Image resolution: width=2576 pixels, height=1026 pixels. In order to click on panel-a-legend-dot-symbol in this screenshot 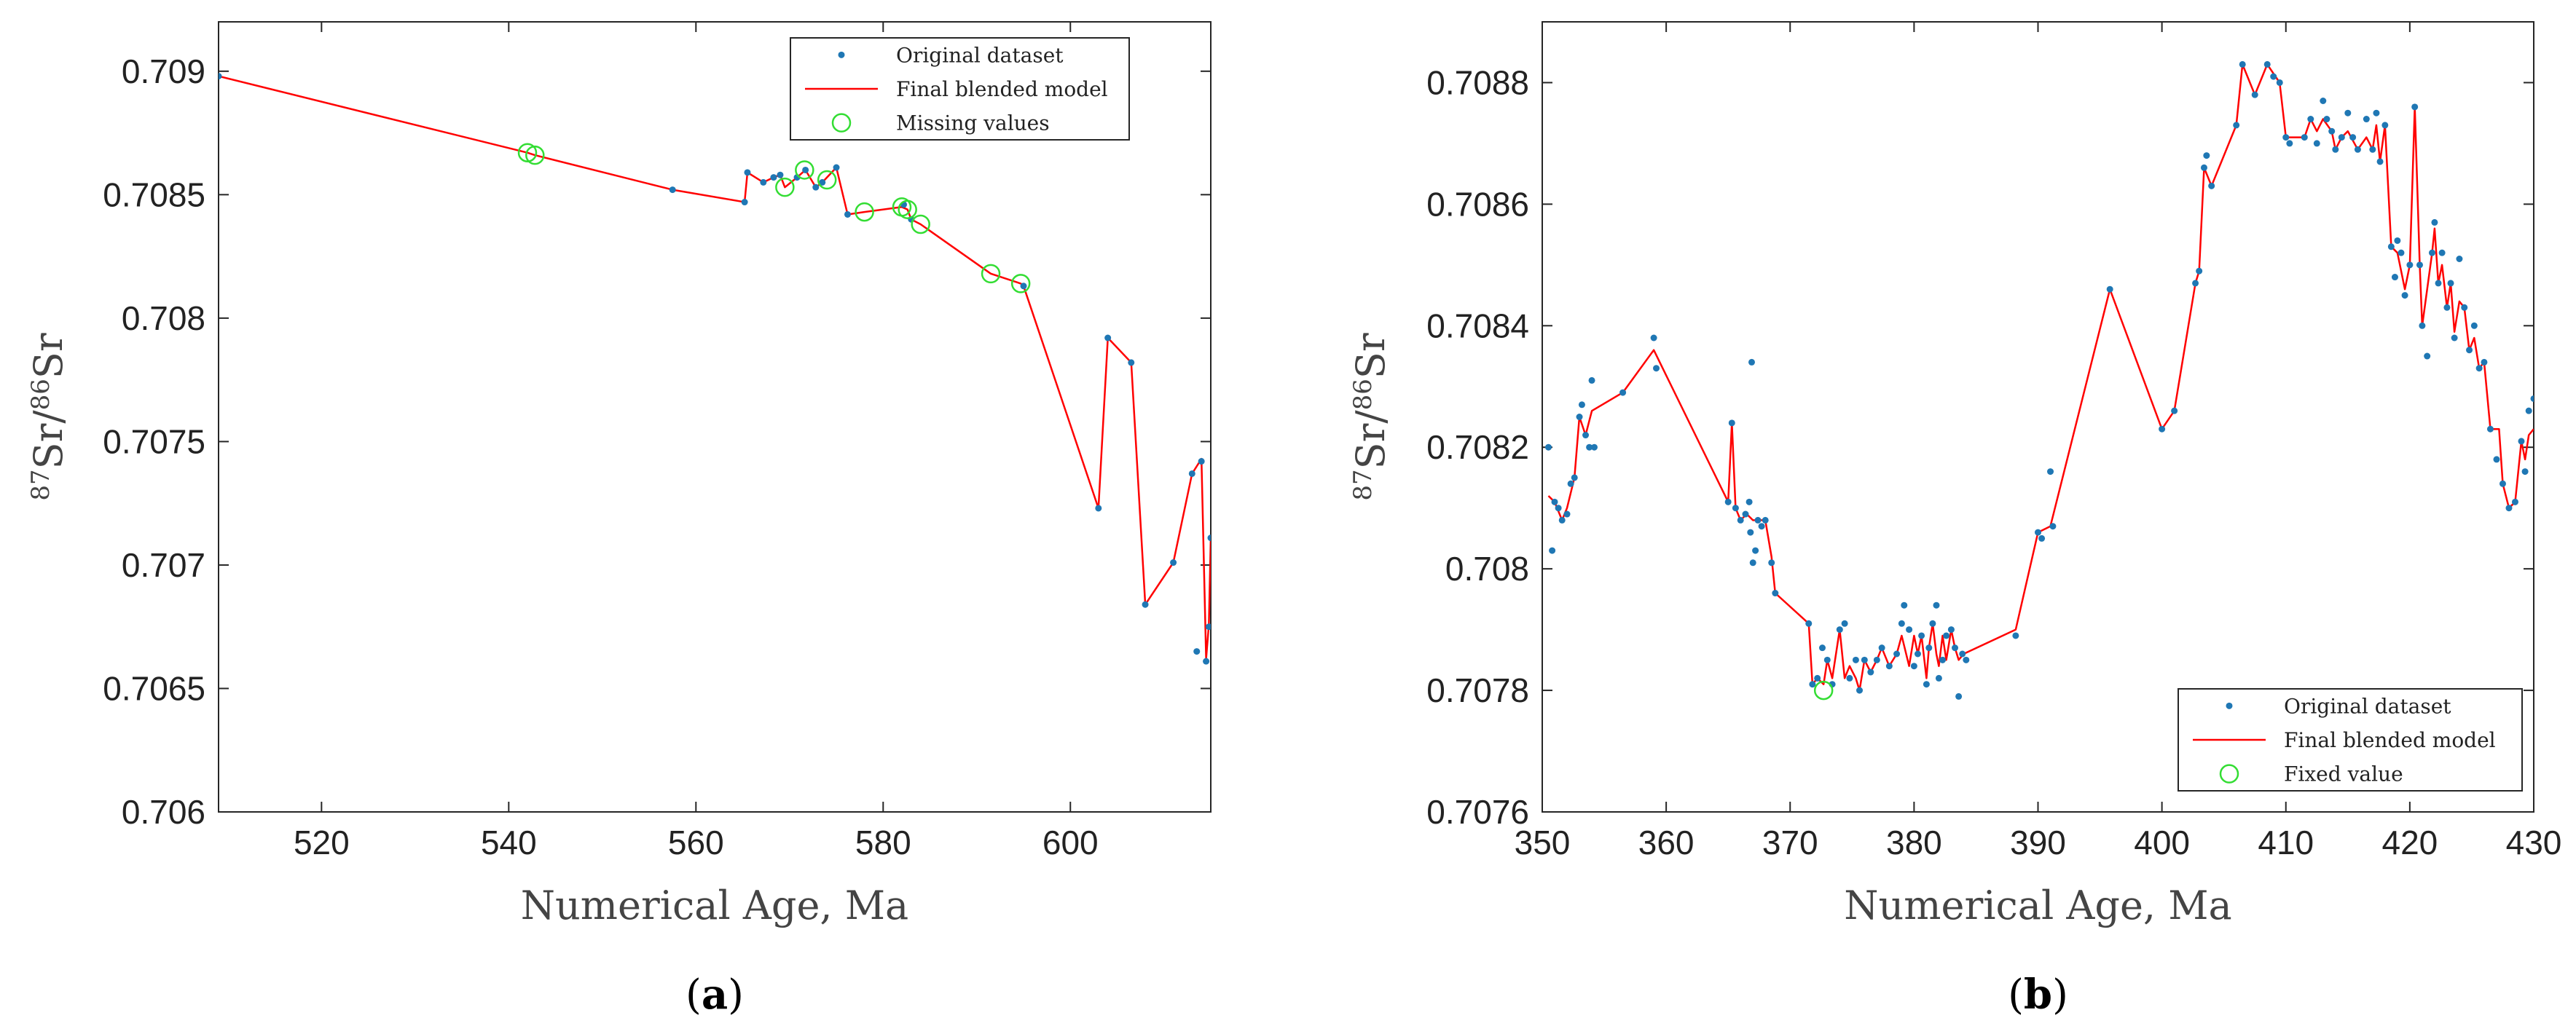, I will do `click(841, 54)`.